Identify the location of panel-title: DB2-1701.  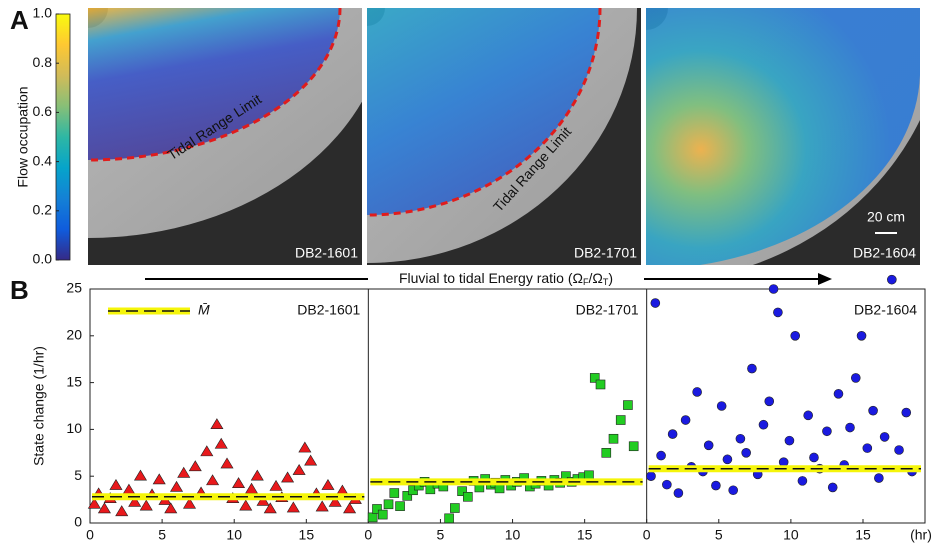
(607, 310).